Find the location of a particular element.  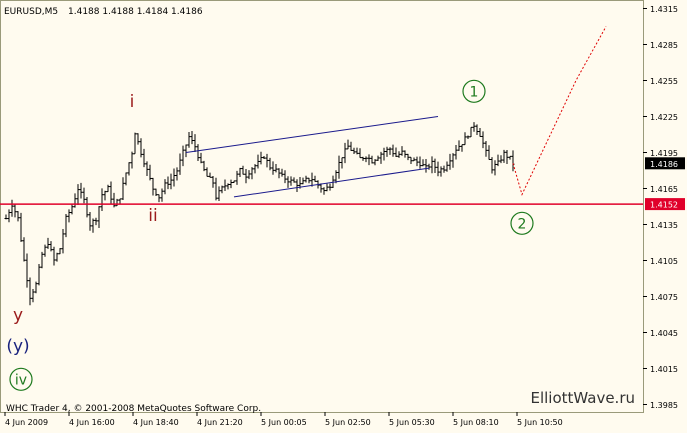

wave-label: ii is located at coordinates (152, 216).